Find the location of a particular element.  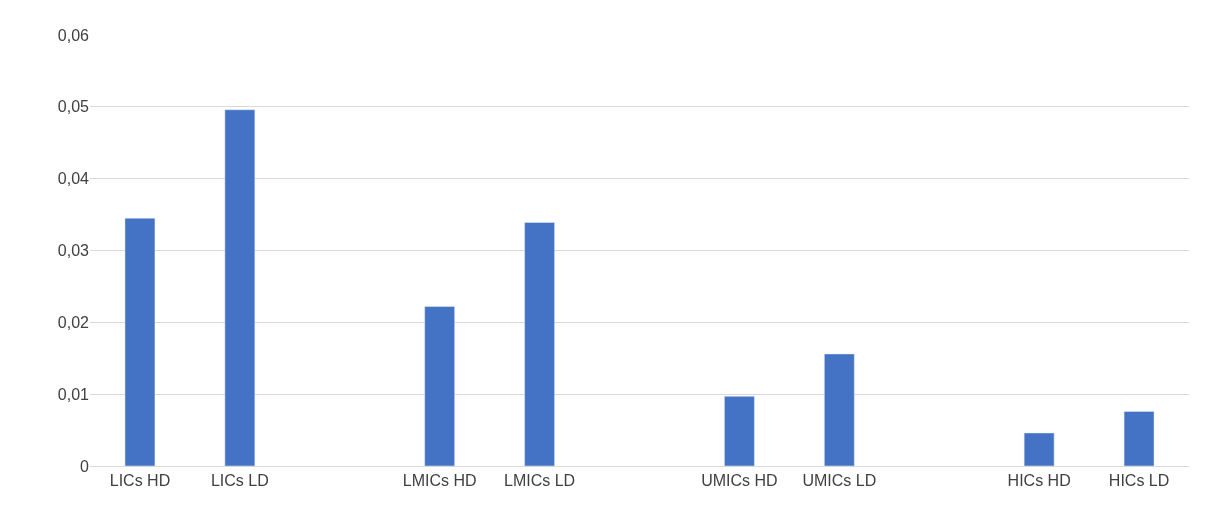

x-tick-label: HICs HD is located at coordinates (1039, 481).